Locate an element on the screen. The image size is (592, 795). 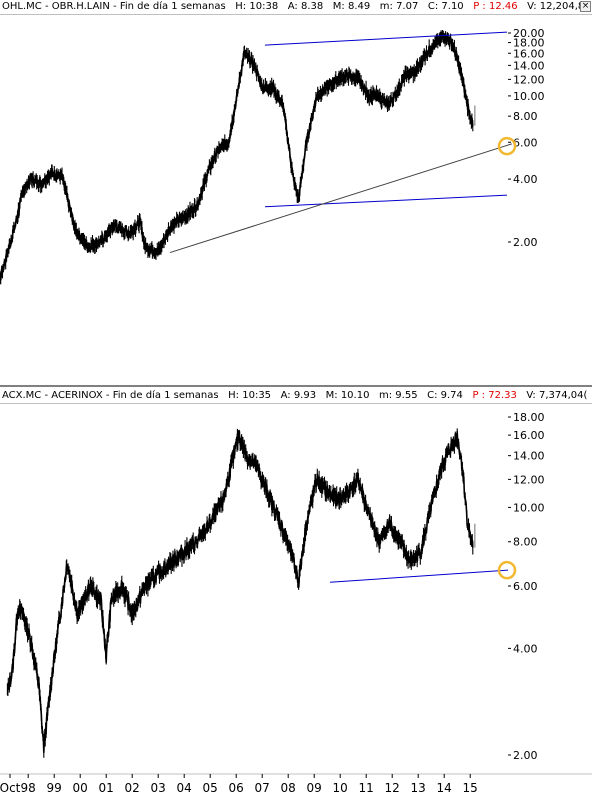
upper-channel-line is located at coordinates (386, 38).